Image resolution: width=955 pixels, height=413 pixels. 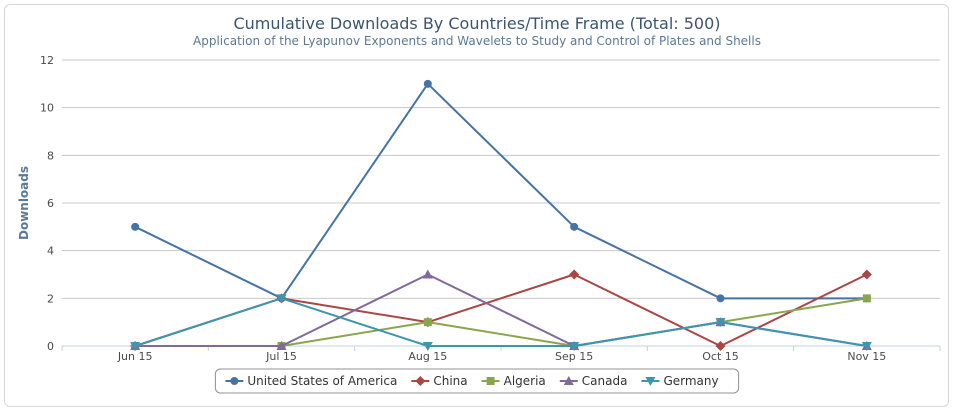 I want to click on legend-item: United States of America, so click(x=311, y=381).